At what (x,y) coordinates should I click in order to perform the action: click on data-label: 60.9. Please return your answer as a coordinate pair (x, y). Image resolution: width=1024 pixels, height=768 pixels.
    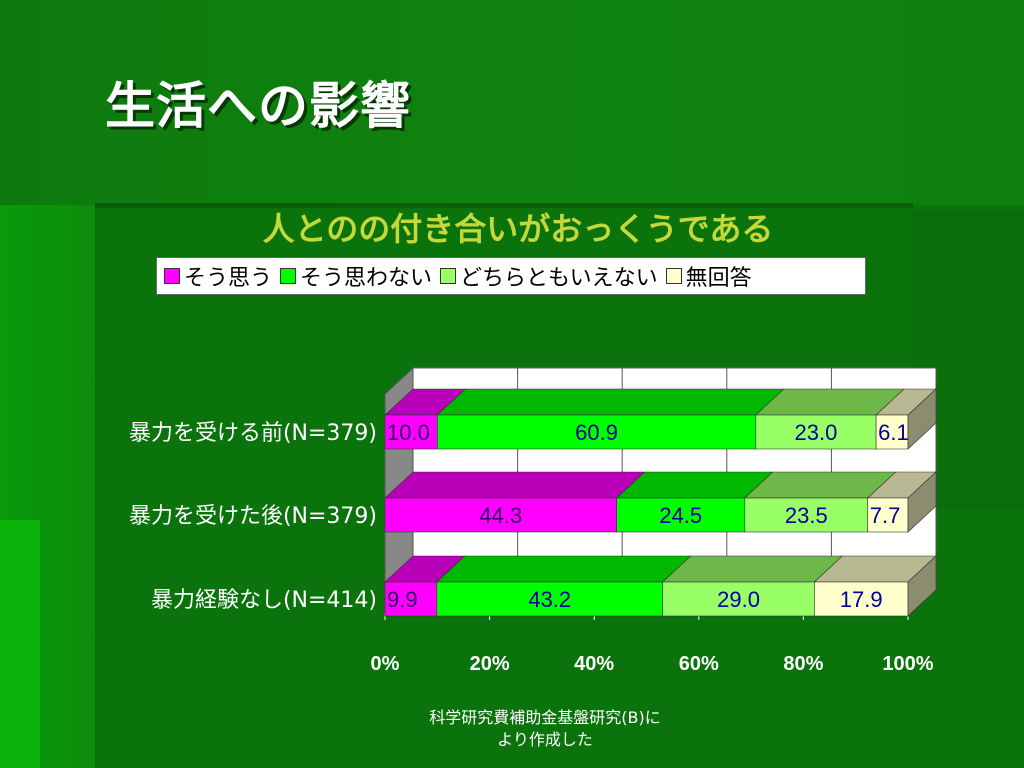
    Looking at the image, I should click on (596, 432).